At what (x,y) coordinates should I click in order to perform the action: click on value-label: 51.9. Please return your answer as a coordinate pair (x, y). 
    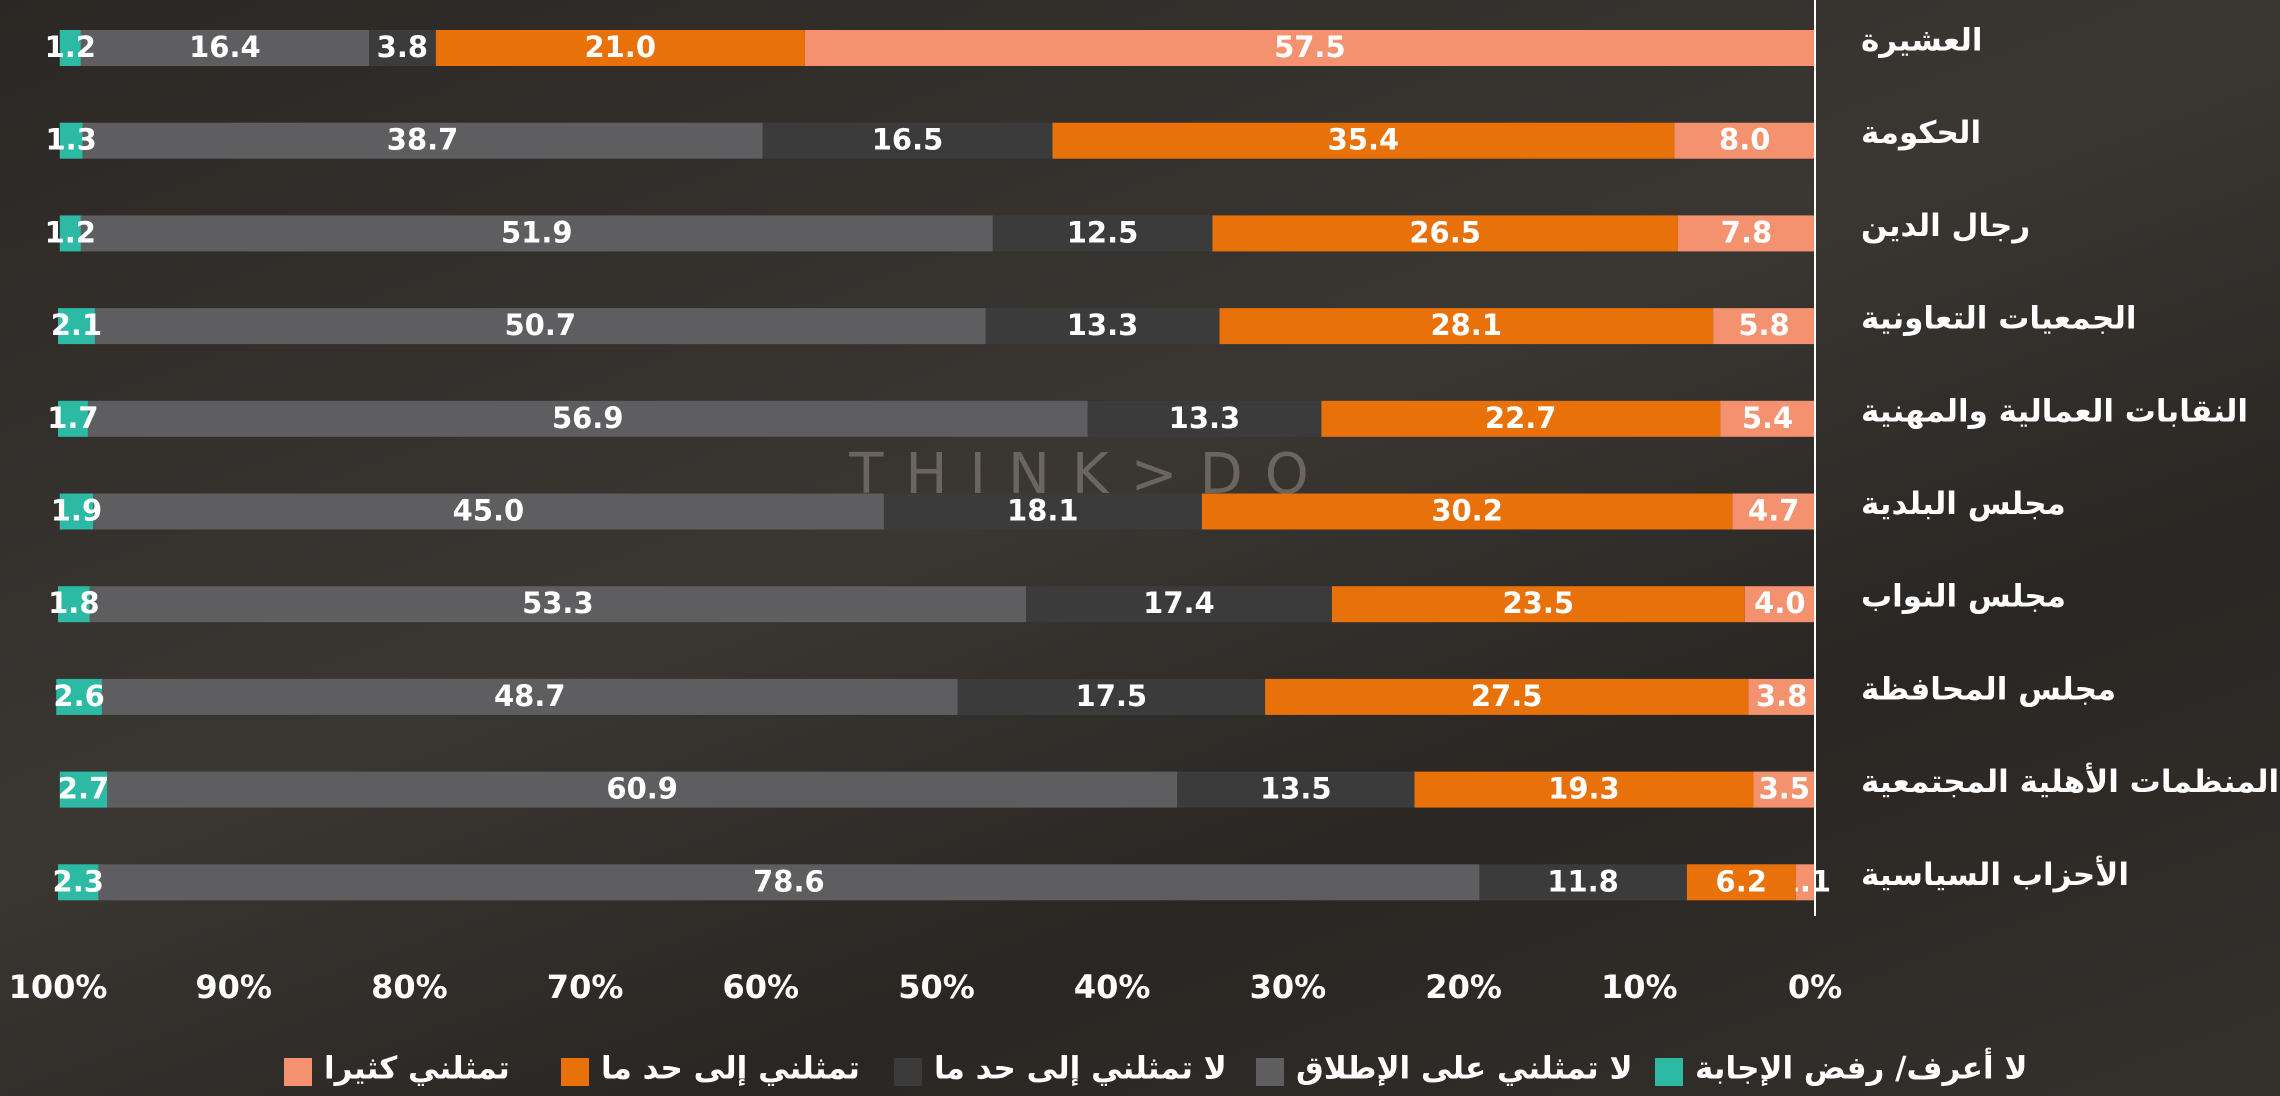
    Looking at the image, I should click on (537, 232).